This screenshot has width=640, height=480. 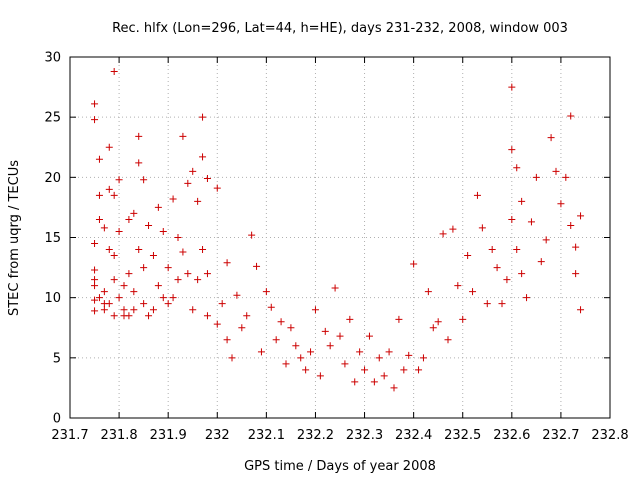 What do you see at coordinates (52, 118) in the screenshot?
I see `y-tick-label: 25` at bounding box center [52, 118].